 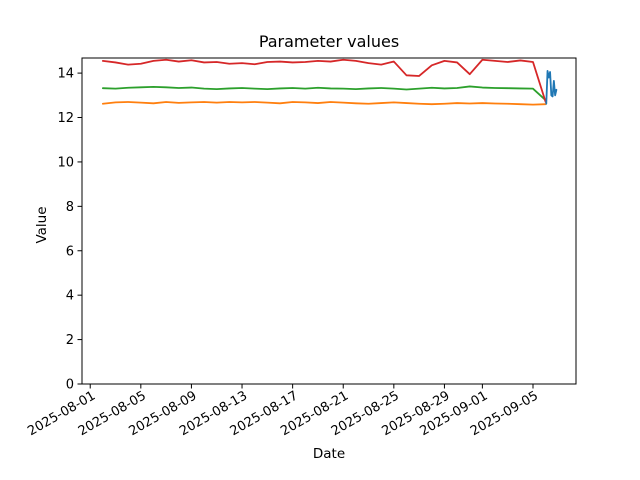 What do you see at coordinates (70, 340) in the screenshot?
I see `y-tick-label: 2` at bounding box center [70, 340].